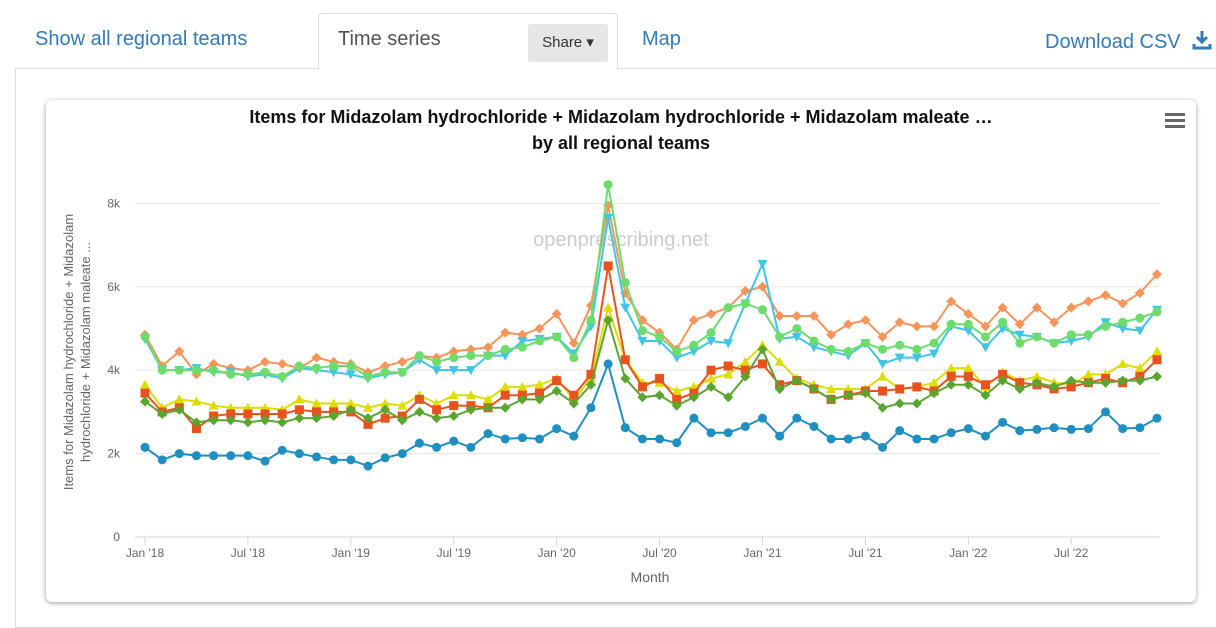 This screenshot has width=1216, height=628. What do you see at coordinates (454, 553) in the screenshot?
I see `x-tick-label: Jul '19` at bounding box center [454, 553].